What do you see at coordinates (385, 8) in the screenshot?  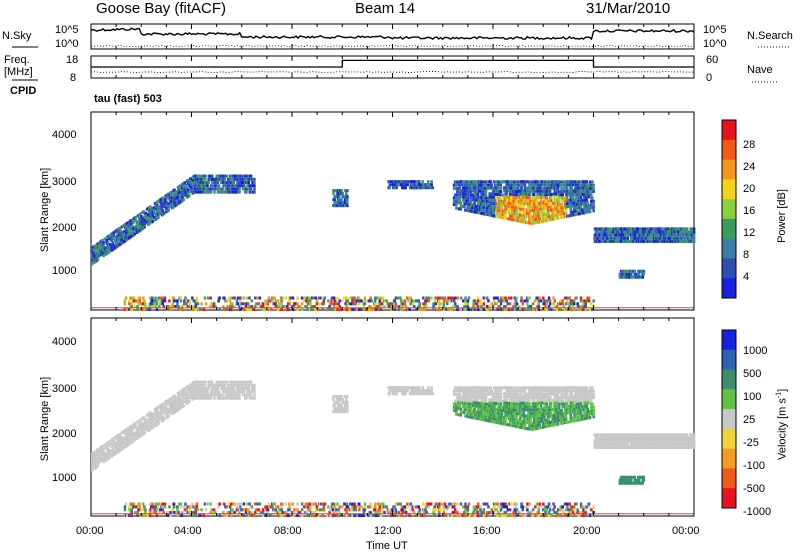 I see `beam-label: Beam 14` at bounding box center [385, 8].